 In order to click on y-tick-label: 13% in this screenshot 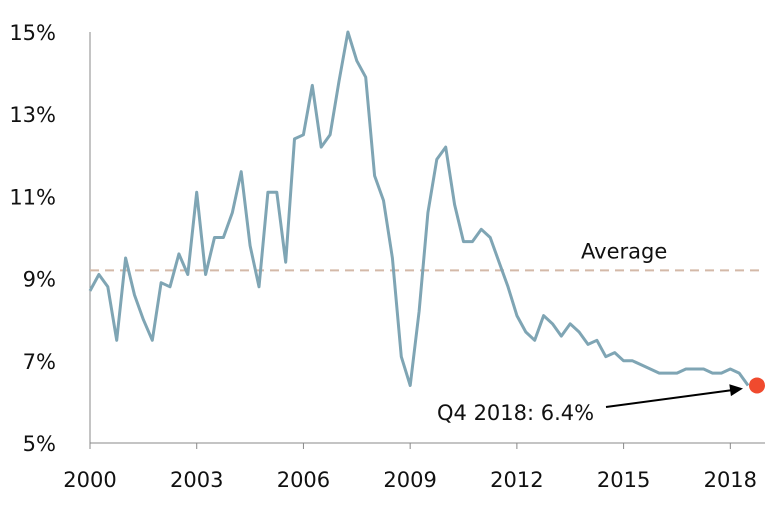, I will do `click(32, 115)`.